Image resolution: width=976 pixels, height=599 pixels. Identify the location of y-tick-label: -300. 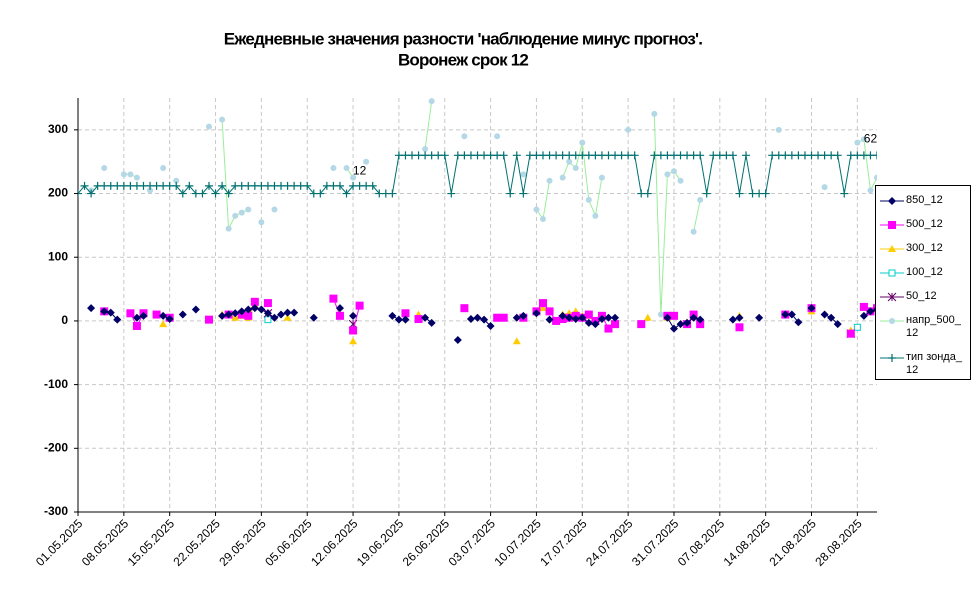
(56, 511).